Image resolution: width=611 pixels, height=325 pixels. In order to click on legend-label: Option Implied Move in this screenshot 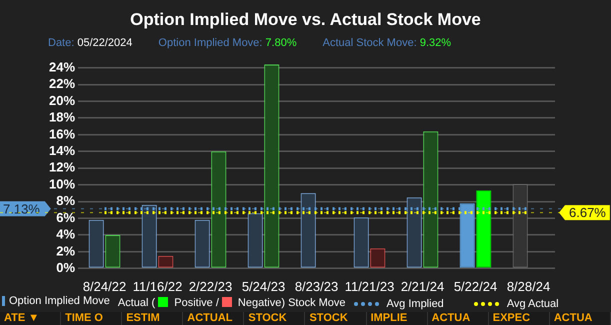, I will do `click(59, 301)`.